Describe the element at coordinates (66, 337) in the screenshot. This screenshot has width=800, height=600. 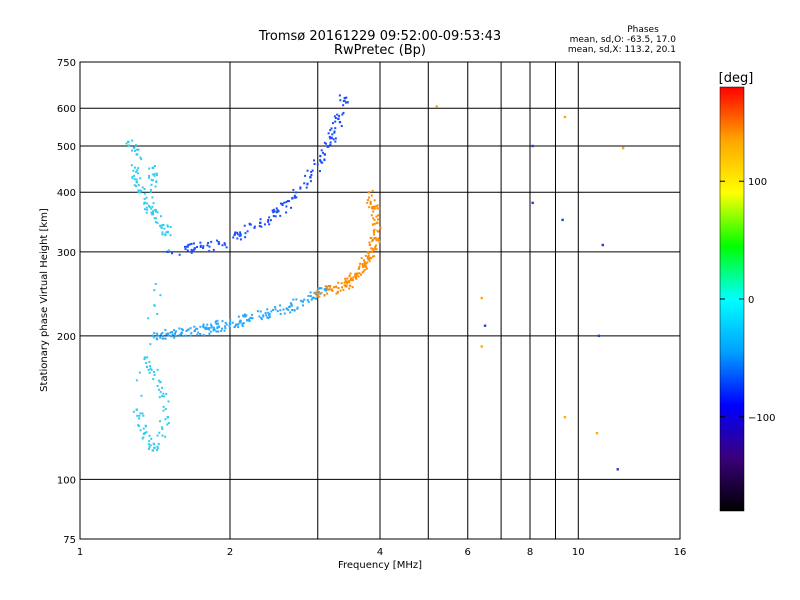
I see `y-tick-label: 200` at that location.